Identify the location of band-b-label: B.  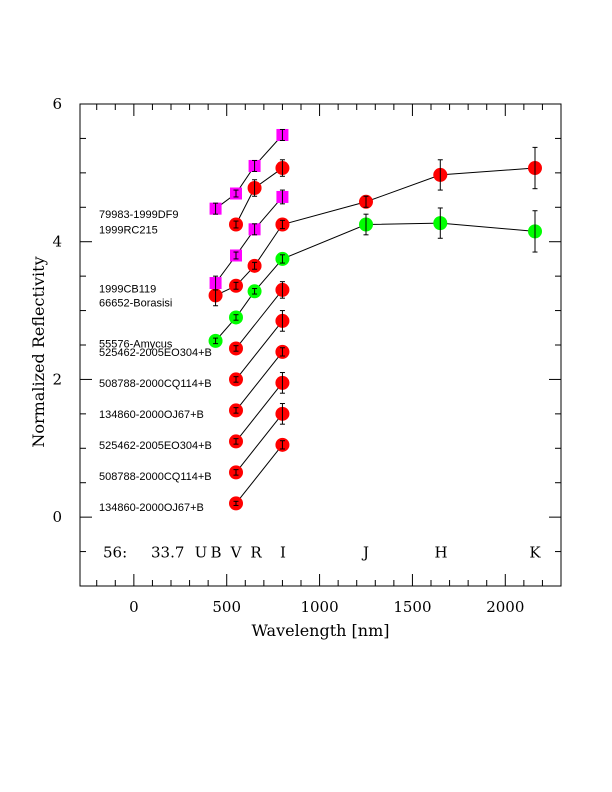
(215, 553).